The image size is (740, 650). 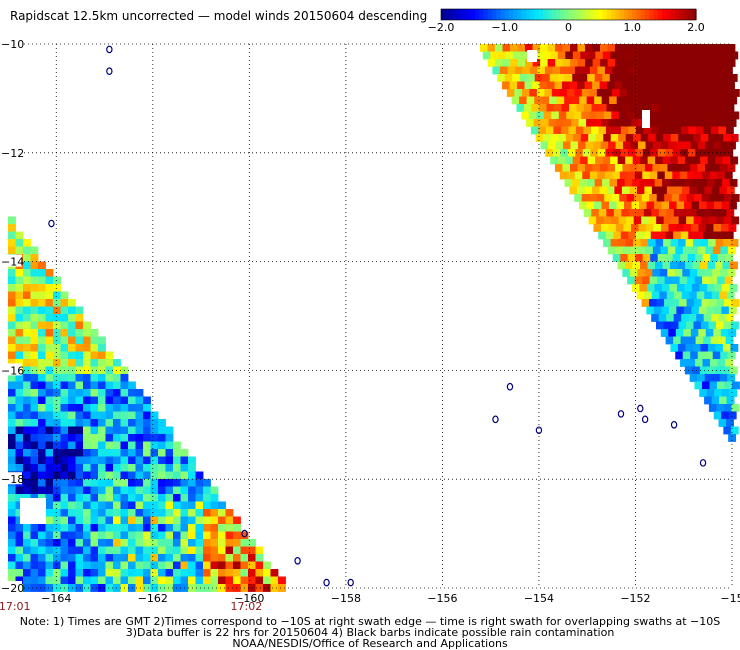 I want to click on y-tick-label: −18, so click(x=12, y=479).